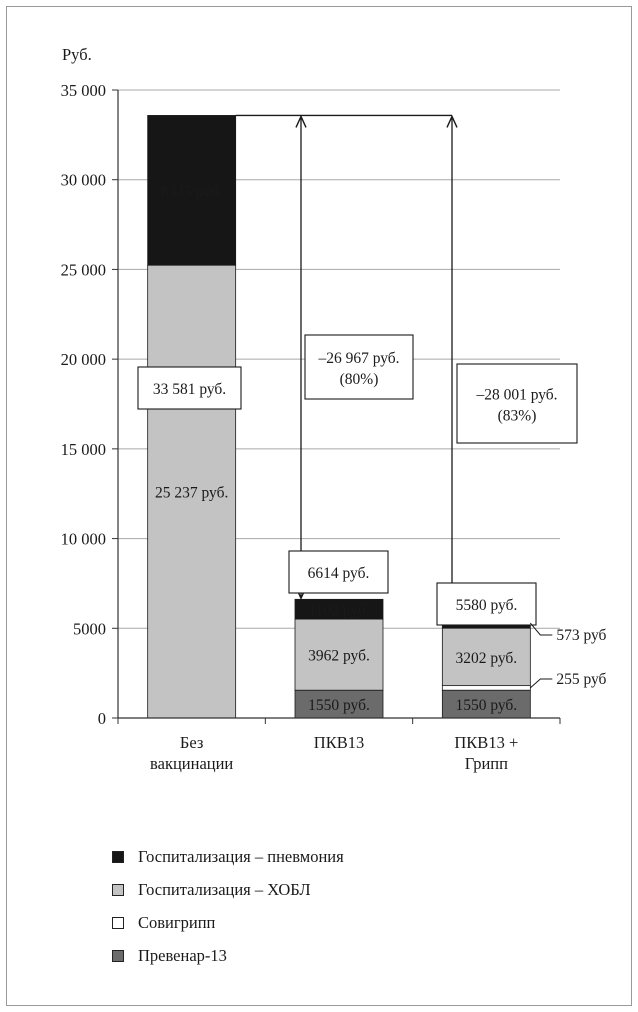 This screenshot has width=638, height=1012. I want to click on total-label: 33 581 руб., so click(189, 389).